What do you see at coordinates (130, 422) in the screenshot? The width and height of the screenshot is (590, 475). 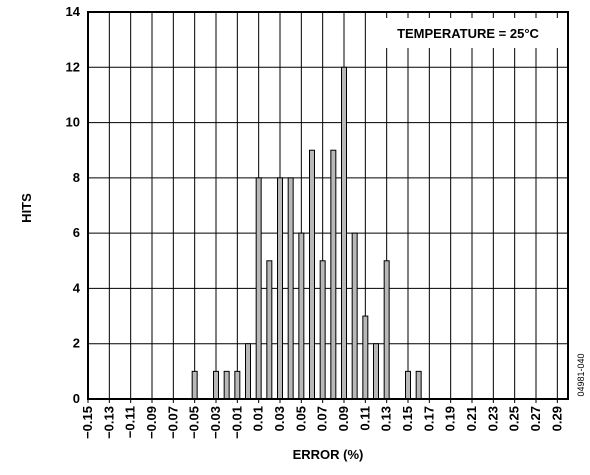 I see `x-tick-label: −0.11` at bounding box center [130, 422].